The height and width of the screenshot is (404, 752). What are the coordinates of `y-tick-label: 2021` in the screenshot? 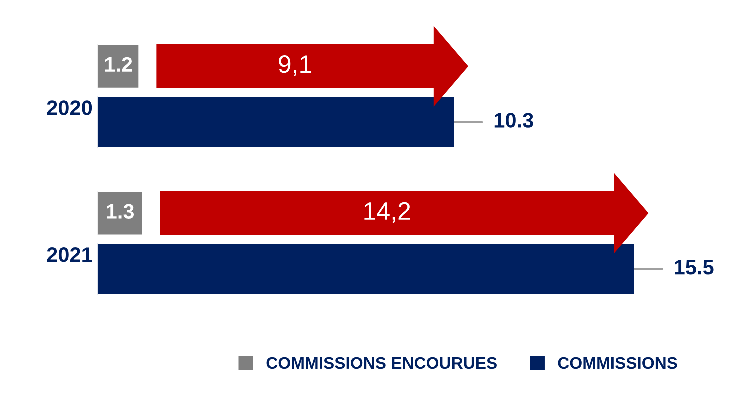 It's located at (69, 255).